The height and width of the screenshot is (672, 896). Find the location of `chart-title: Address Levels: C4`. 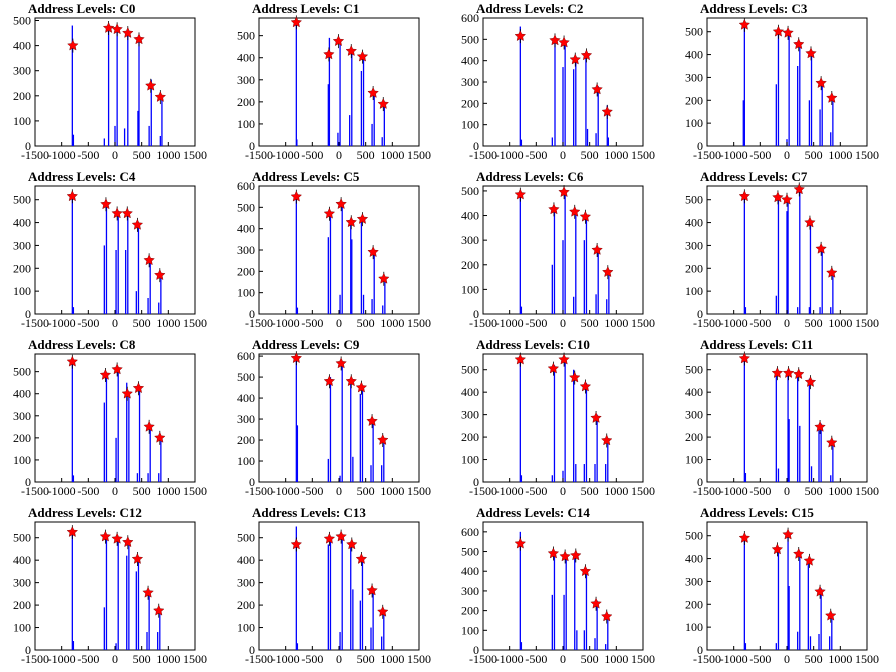

chart-title: Address Levels: C4 is located at coordinates (82, 176).